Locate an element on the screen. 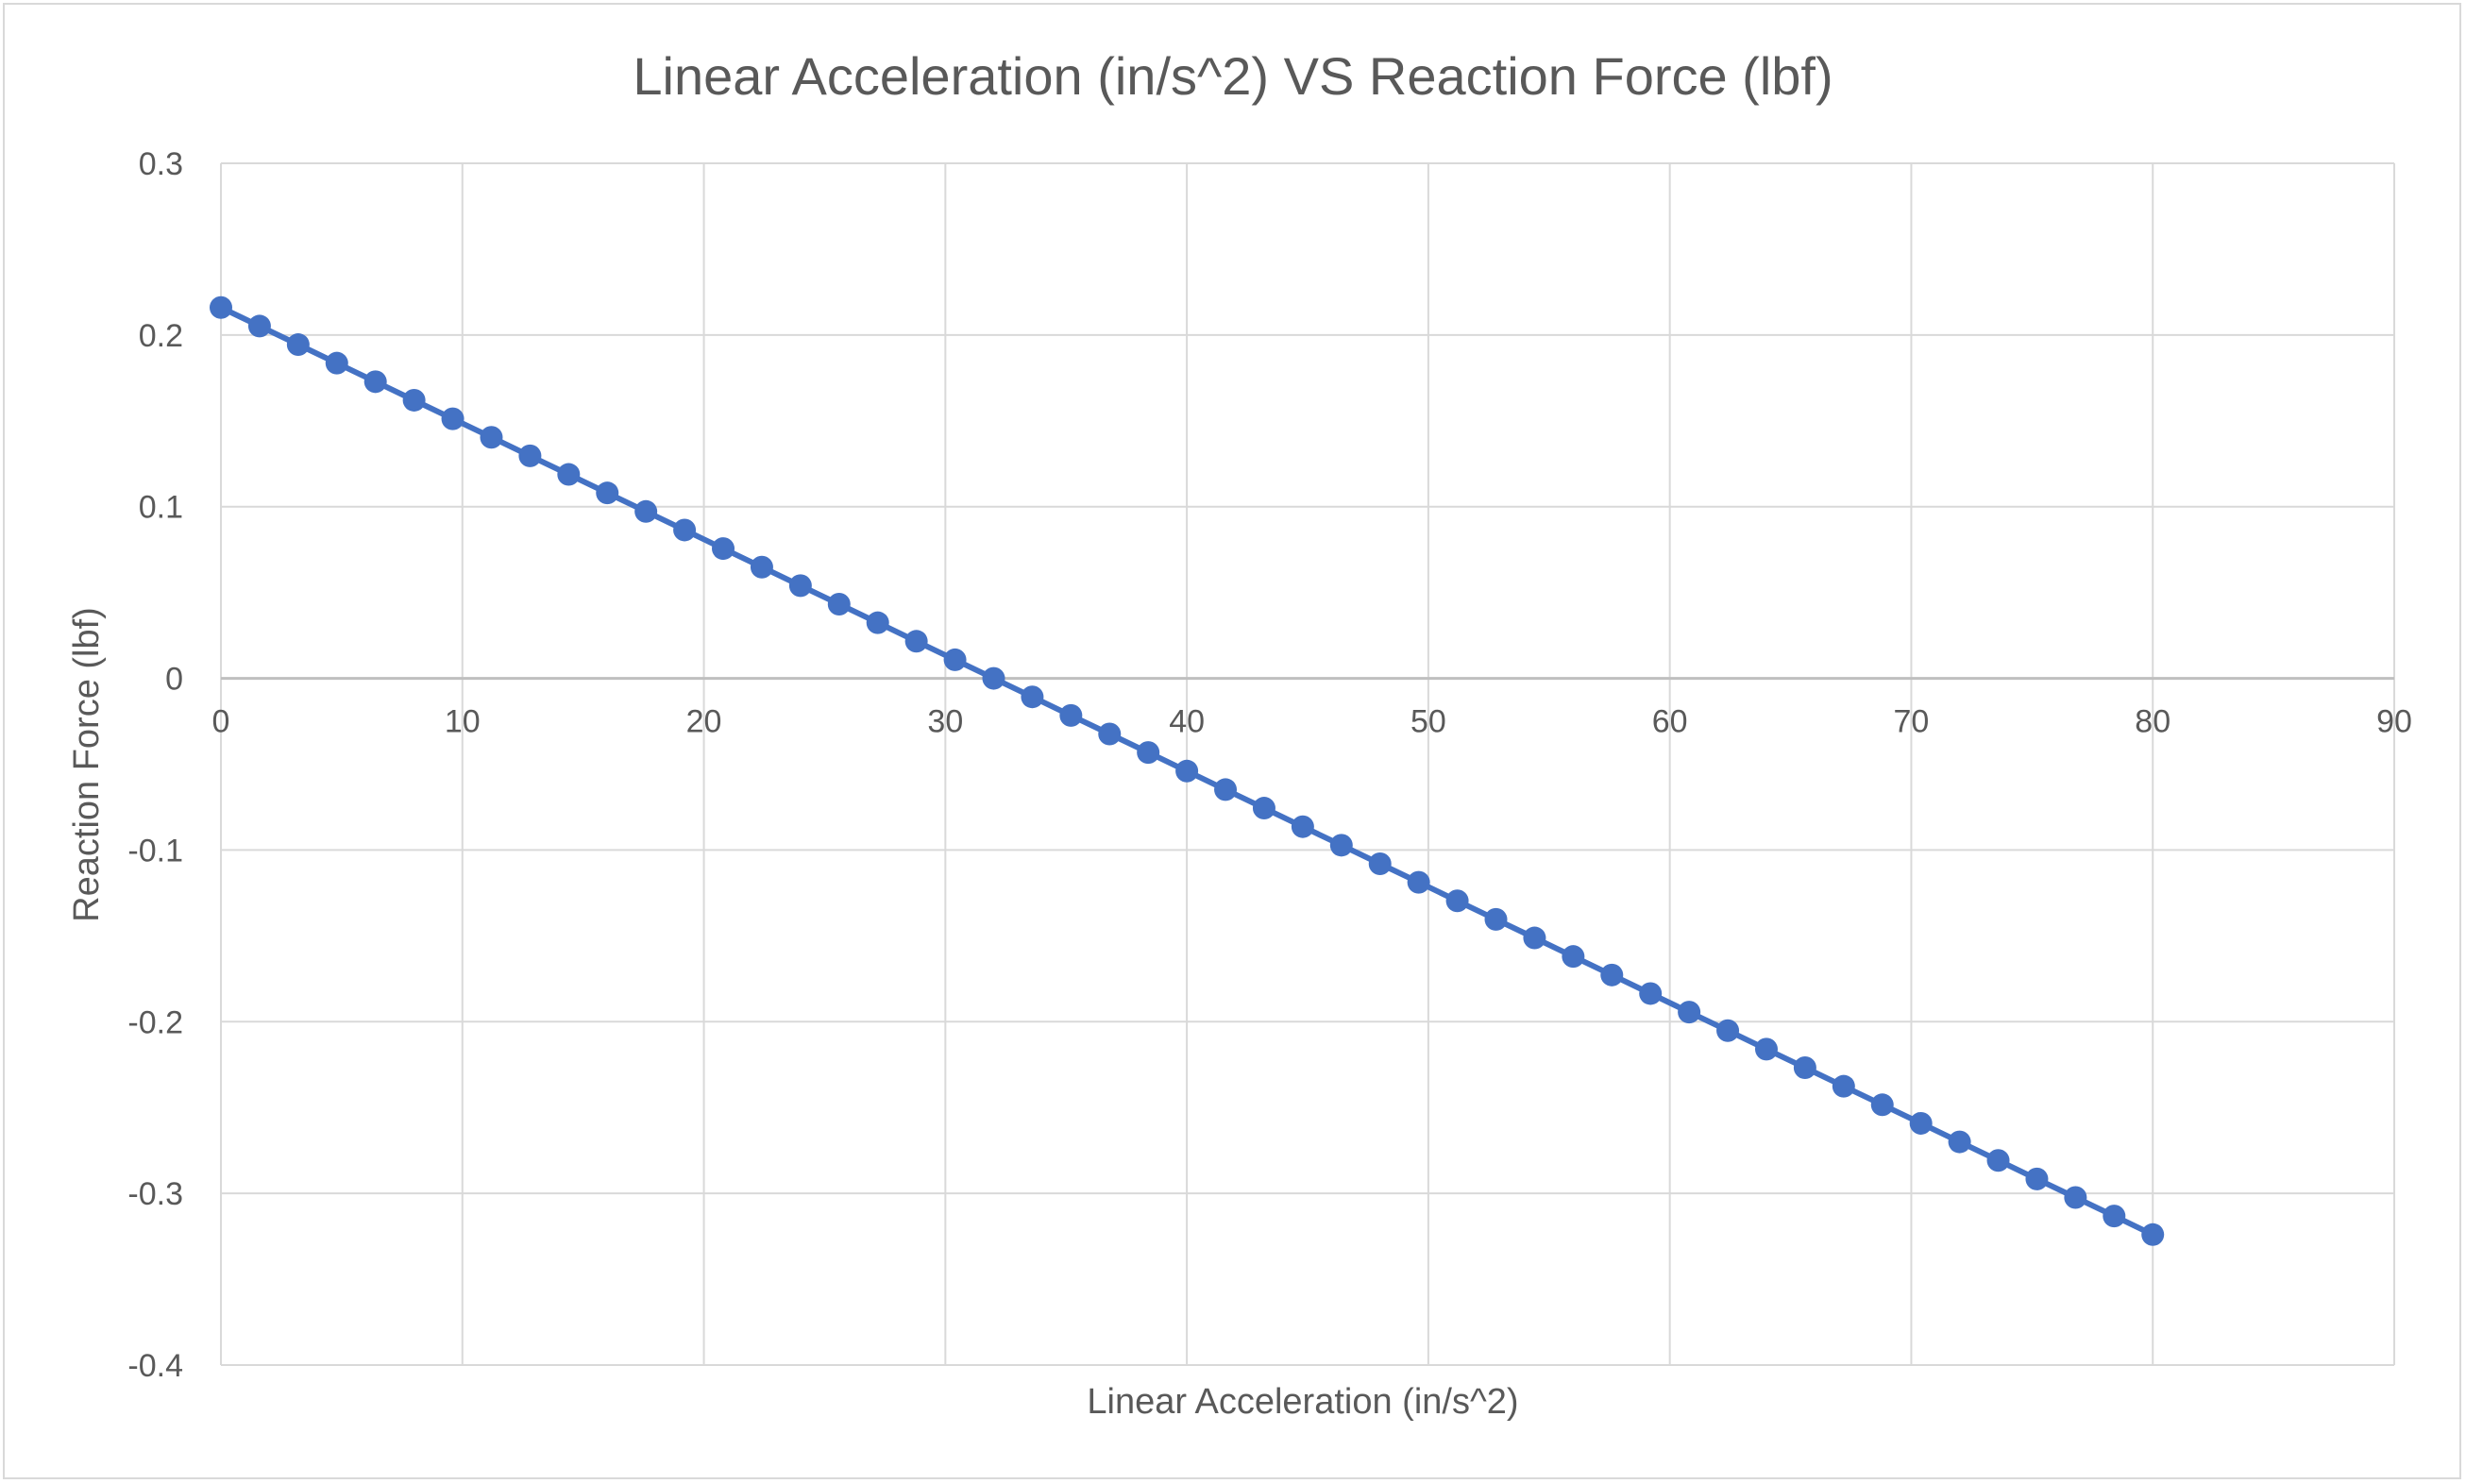 This screenshot has height=1484, width=2466. y-tick-label: -0.2 is located at coordinates (155, 1022).